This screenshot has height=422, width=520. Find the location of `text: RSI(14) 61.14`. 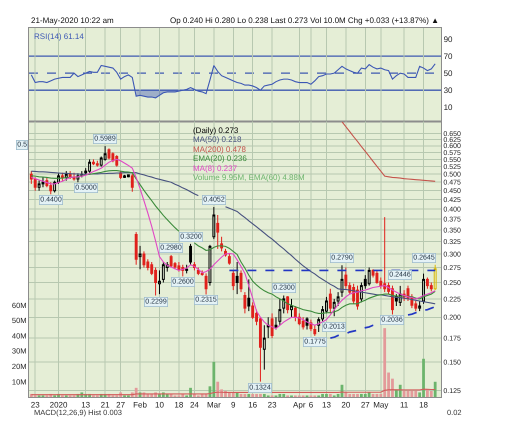

text: RSI(14) 61.14 is located at coordinates (59, 36).